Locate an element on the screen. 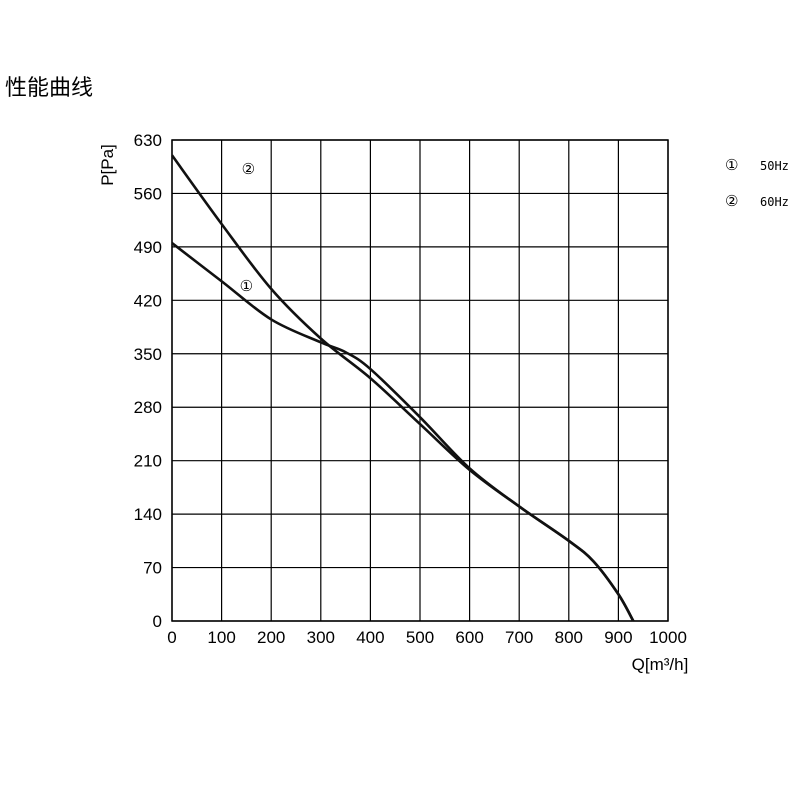  y-tick-label: 280 is located at coordinates (148, 407).